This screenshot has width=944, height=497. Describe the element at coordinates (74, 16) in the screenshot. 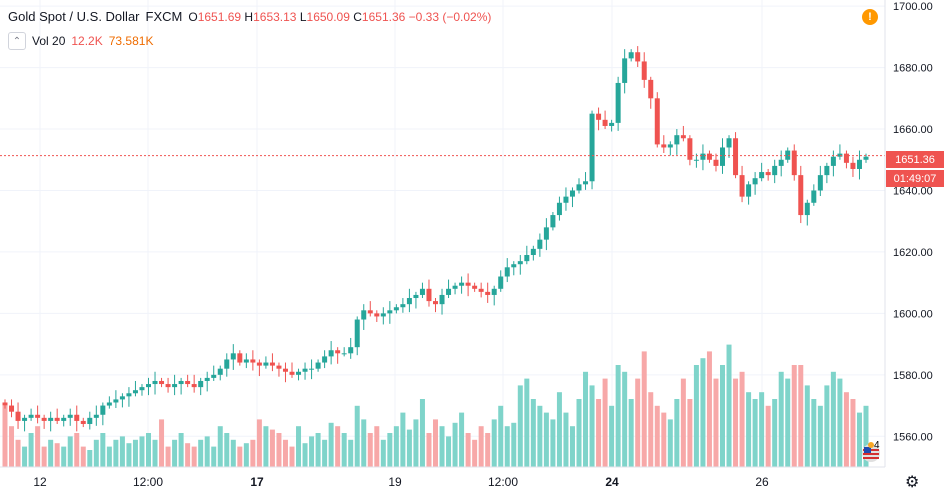

I see `symbol-title: Gold Spot / U.S. Dollar` at that location.